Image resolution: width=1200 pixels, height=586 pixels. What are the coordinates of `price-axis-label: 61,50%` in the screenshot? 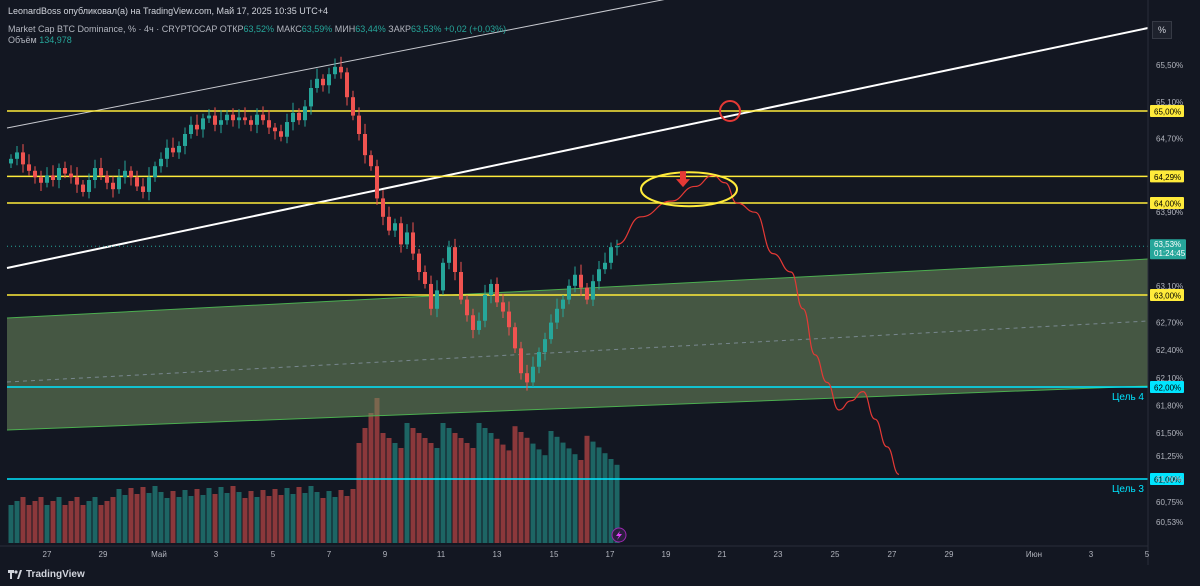 It's located at (1169, 433).